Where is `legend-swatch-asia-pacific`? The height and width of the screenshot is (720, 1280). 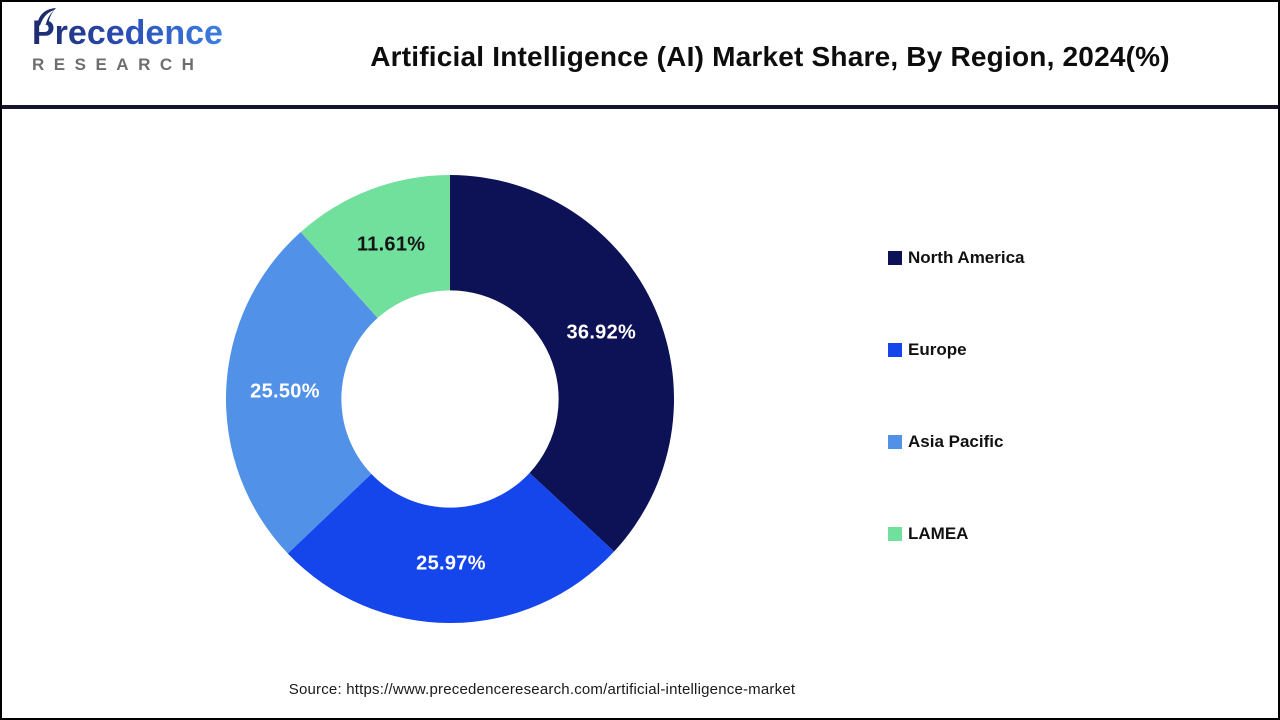 legend-swatch-asia-pacific is located at coordinates (895, 442).